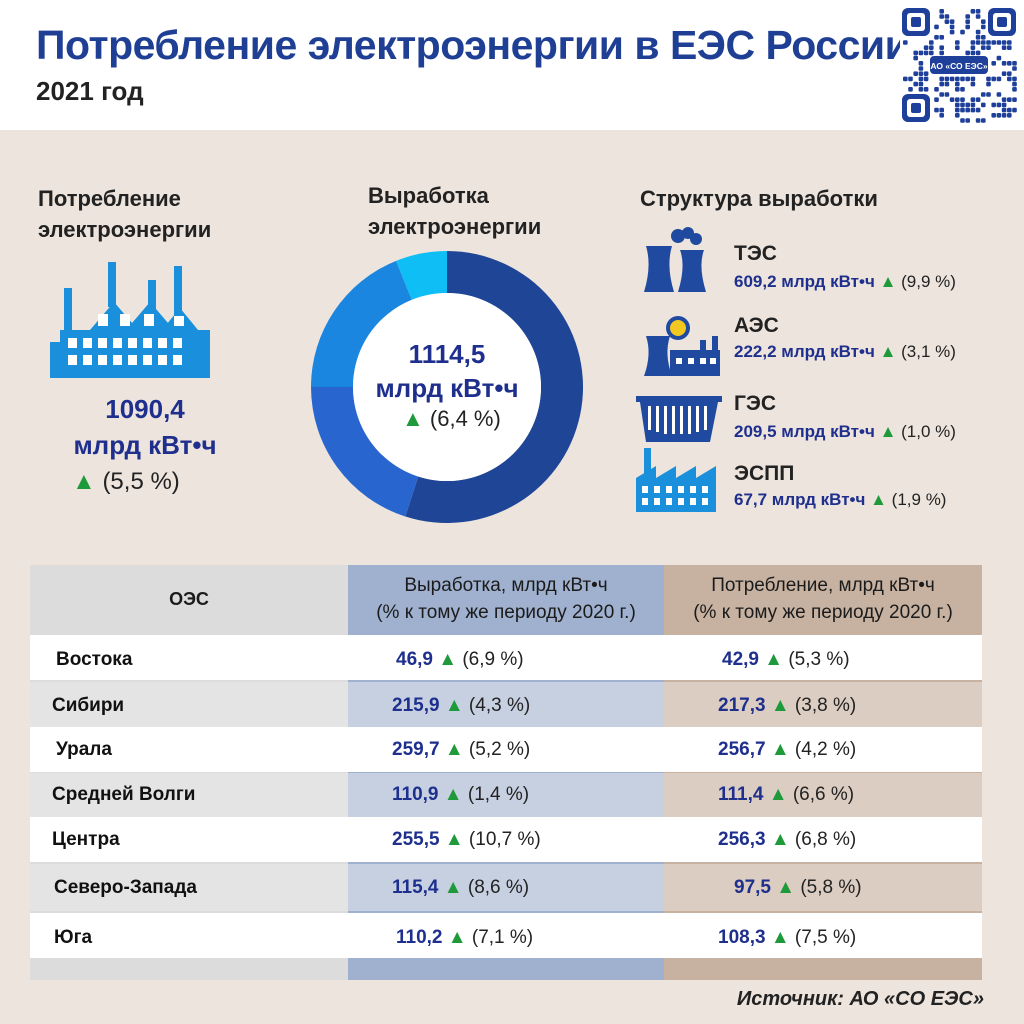  What do you see at coordinates (682, 346) in the screenshot?
I see `nuclear-plant-icon` at bounding box center [682, 346].